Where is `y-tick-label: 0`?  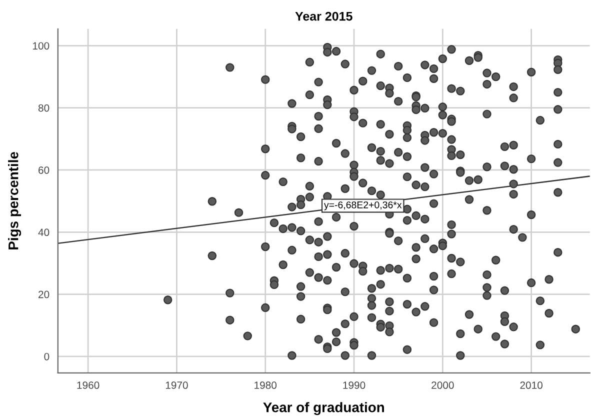
y-tick-label: 0 is located at coordinates (47, 356).